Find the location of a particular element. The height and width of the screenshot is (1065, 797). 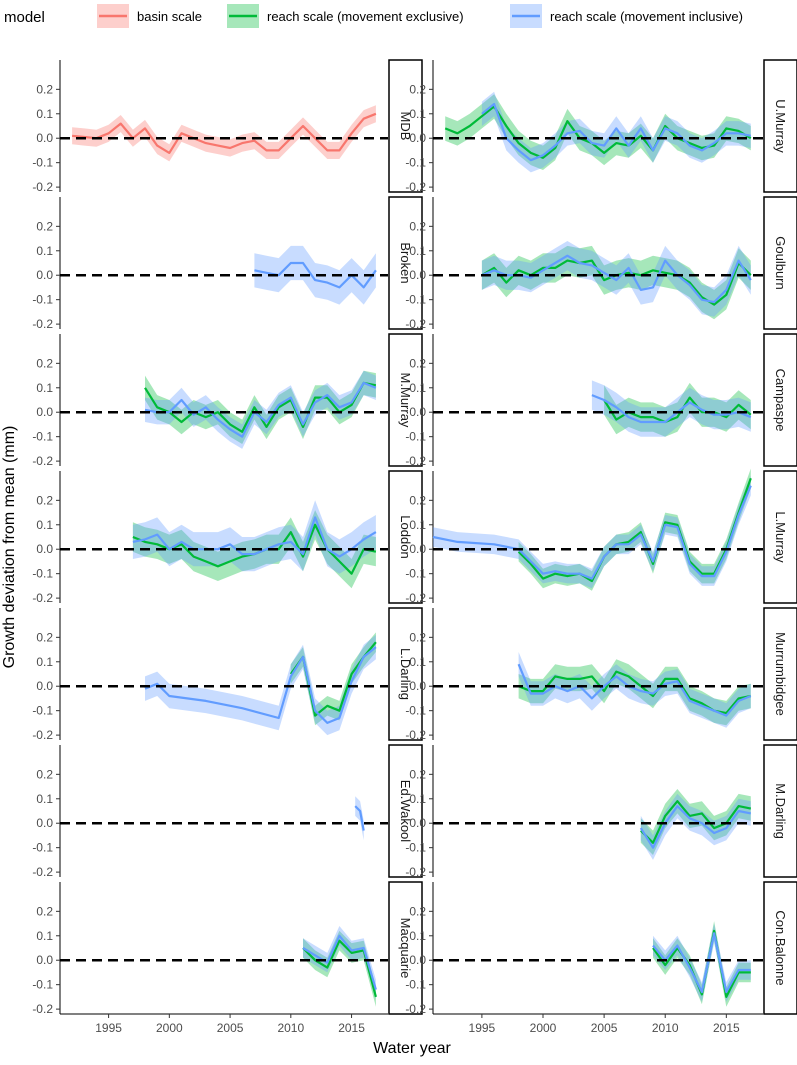

strip-label: Macquarie is located at coordinates (405, 948).